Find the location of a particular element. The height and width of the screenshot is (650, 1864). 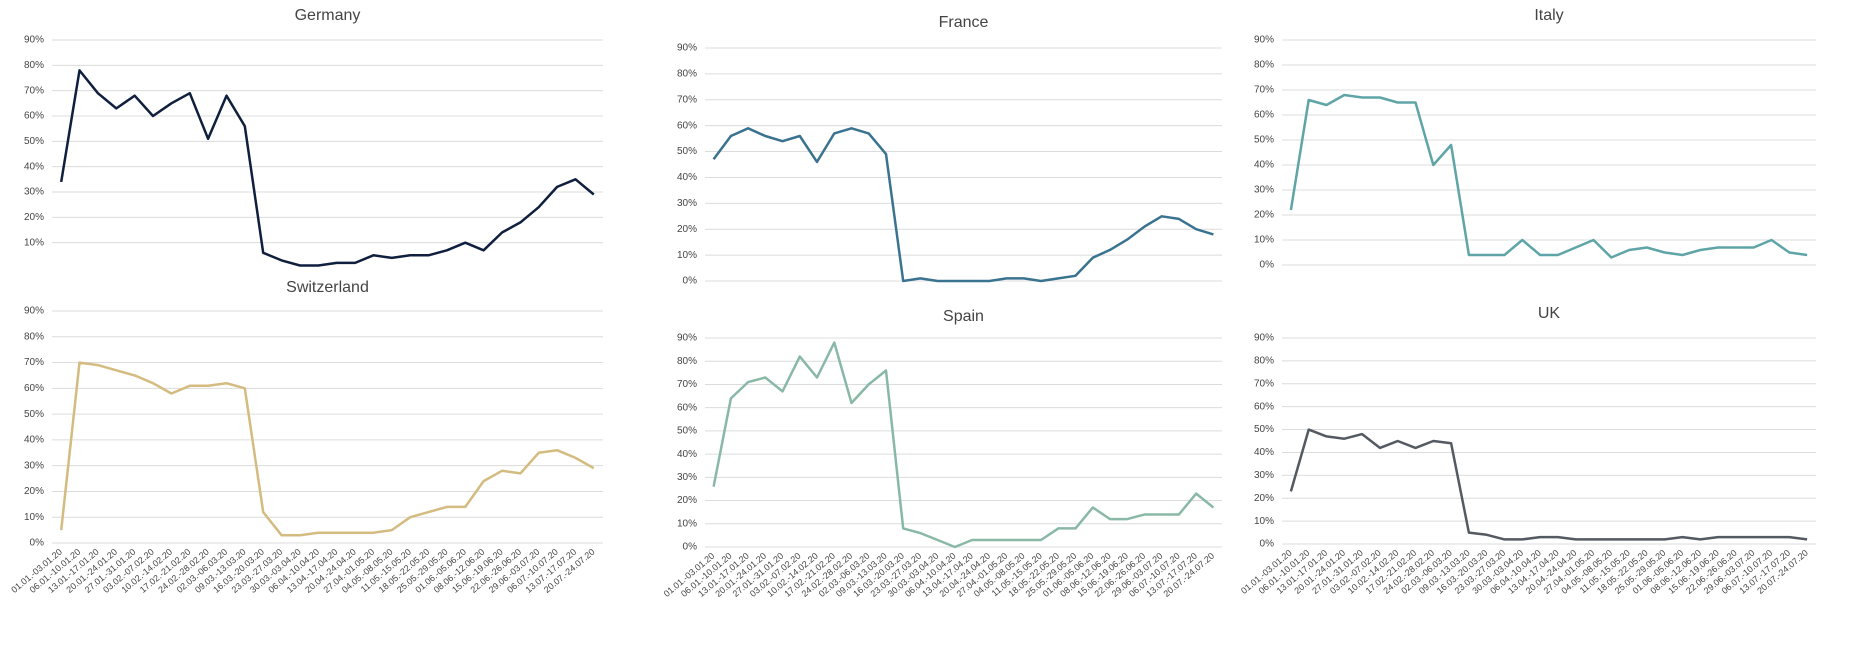

chart-title: Italy is located at coordinates (1548, 15).